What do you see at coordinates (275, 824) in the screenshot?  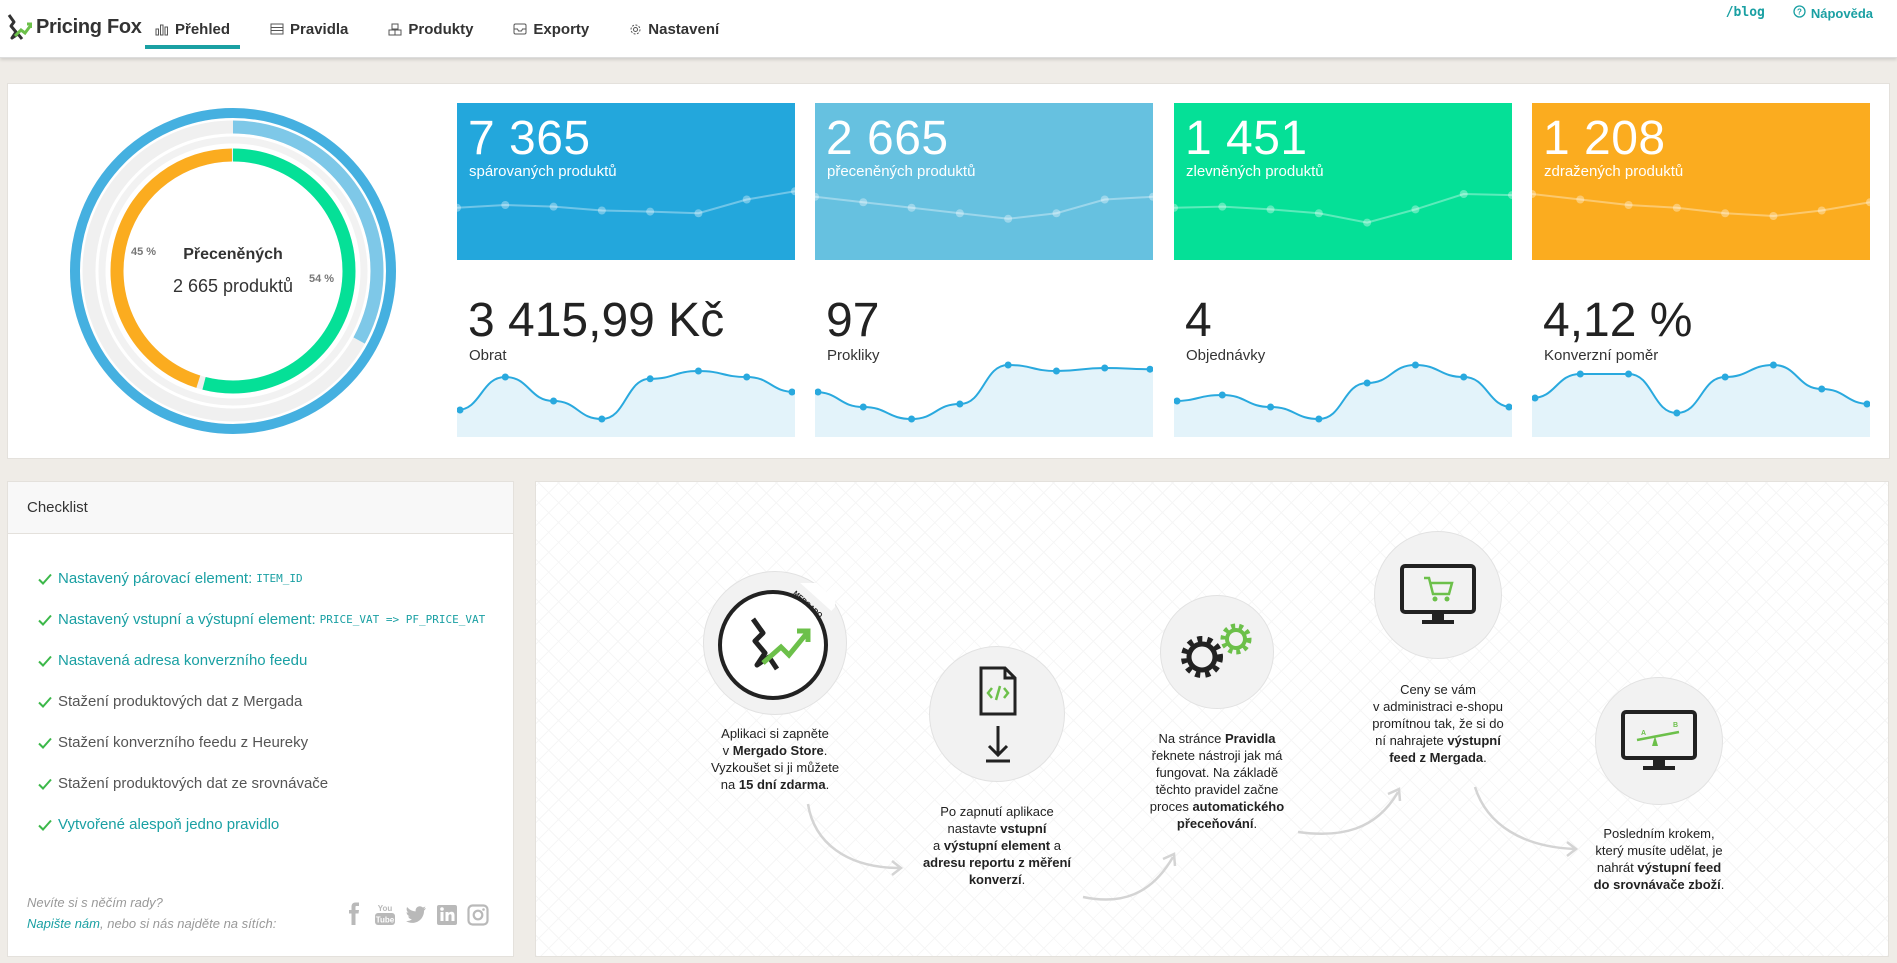 I see `checklist-item: Vytvořené alespoň jedno pravidlo` at bounding box center [275, 824].